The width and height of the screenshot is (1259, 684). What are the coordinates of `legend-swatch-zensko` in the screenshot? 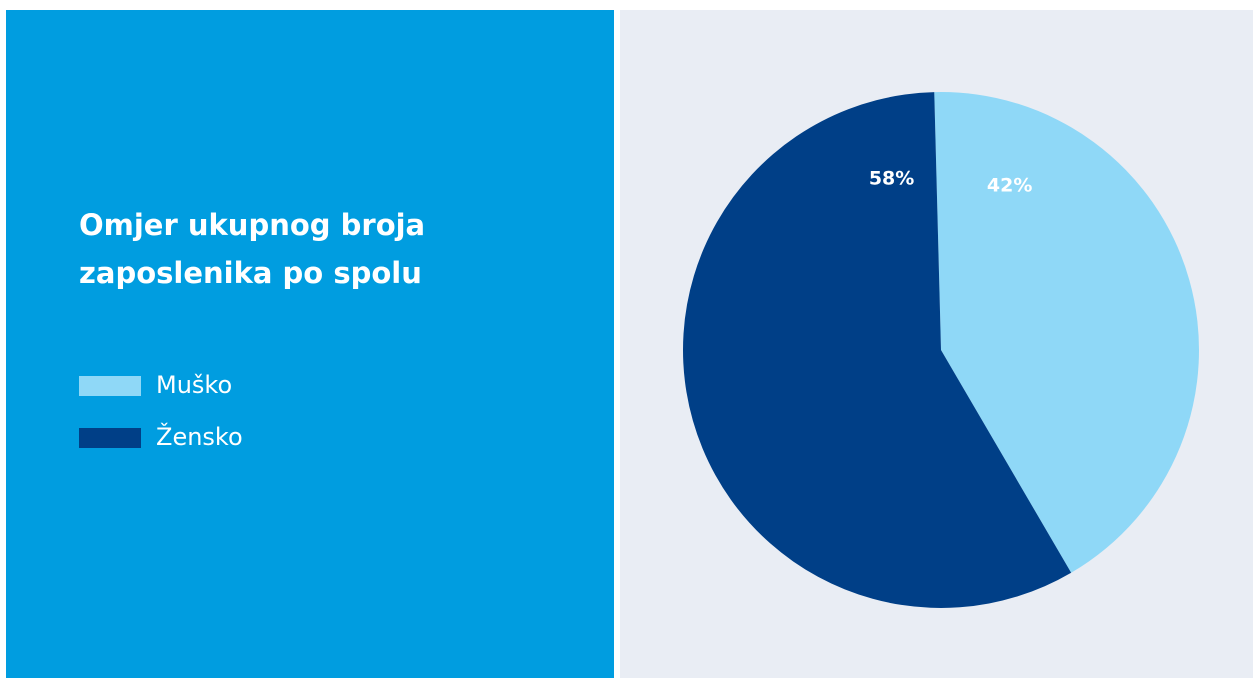 It's located at (110, 438).